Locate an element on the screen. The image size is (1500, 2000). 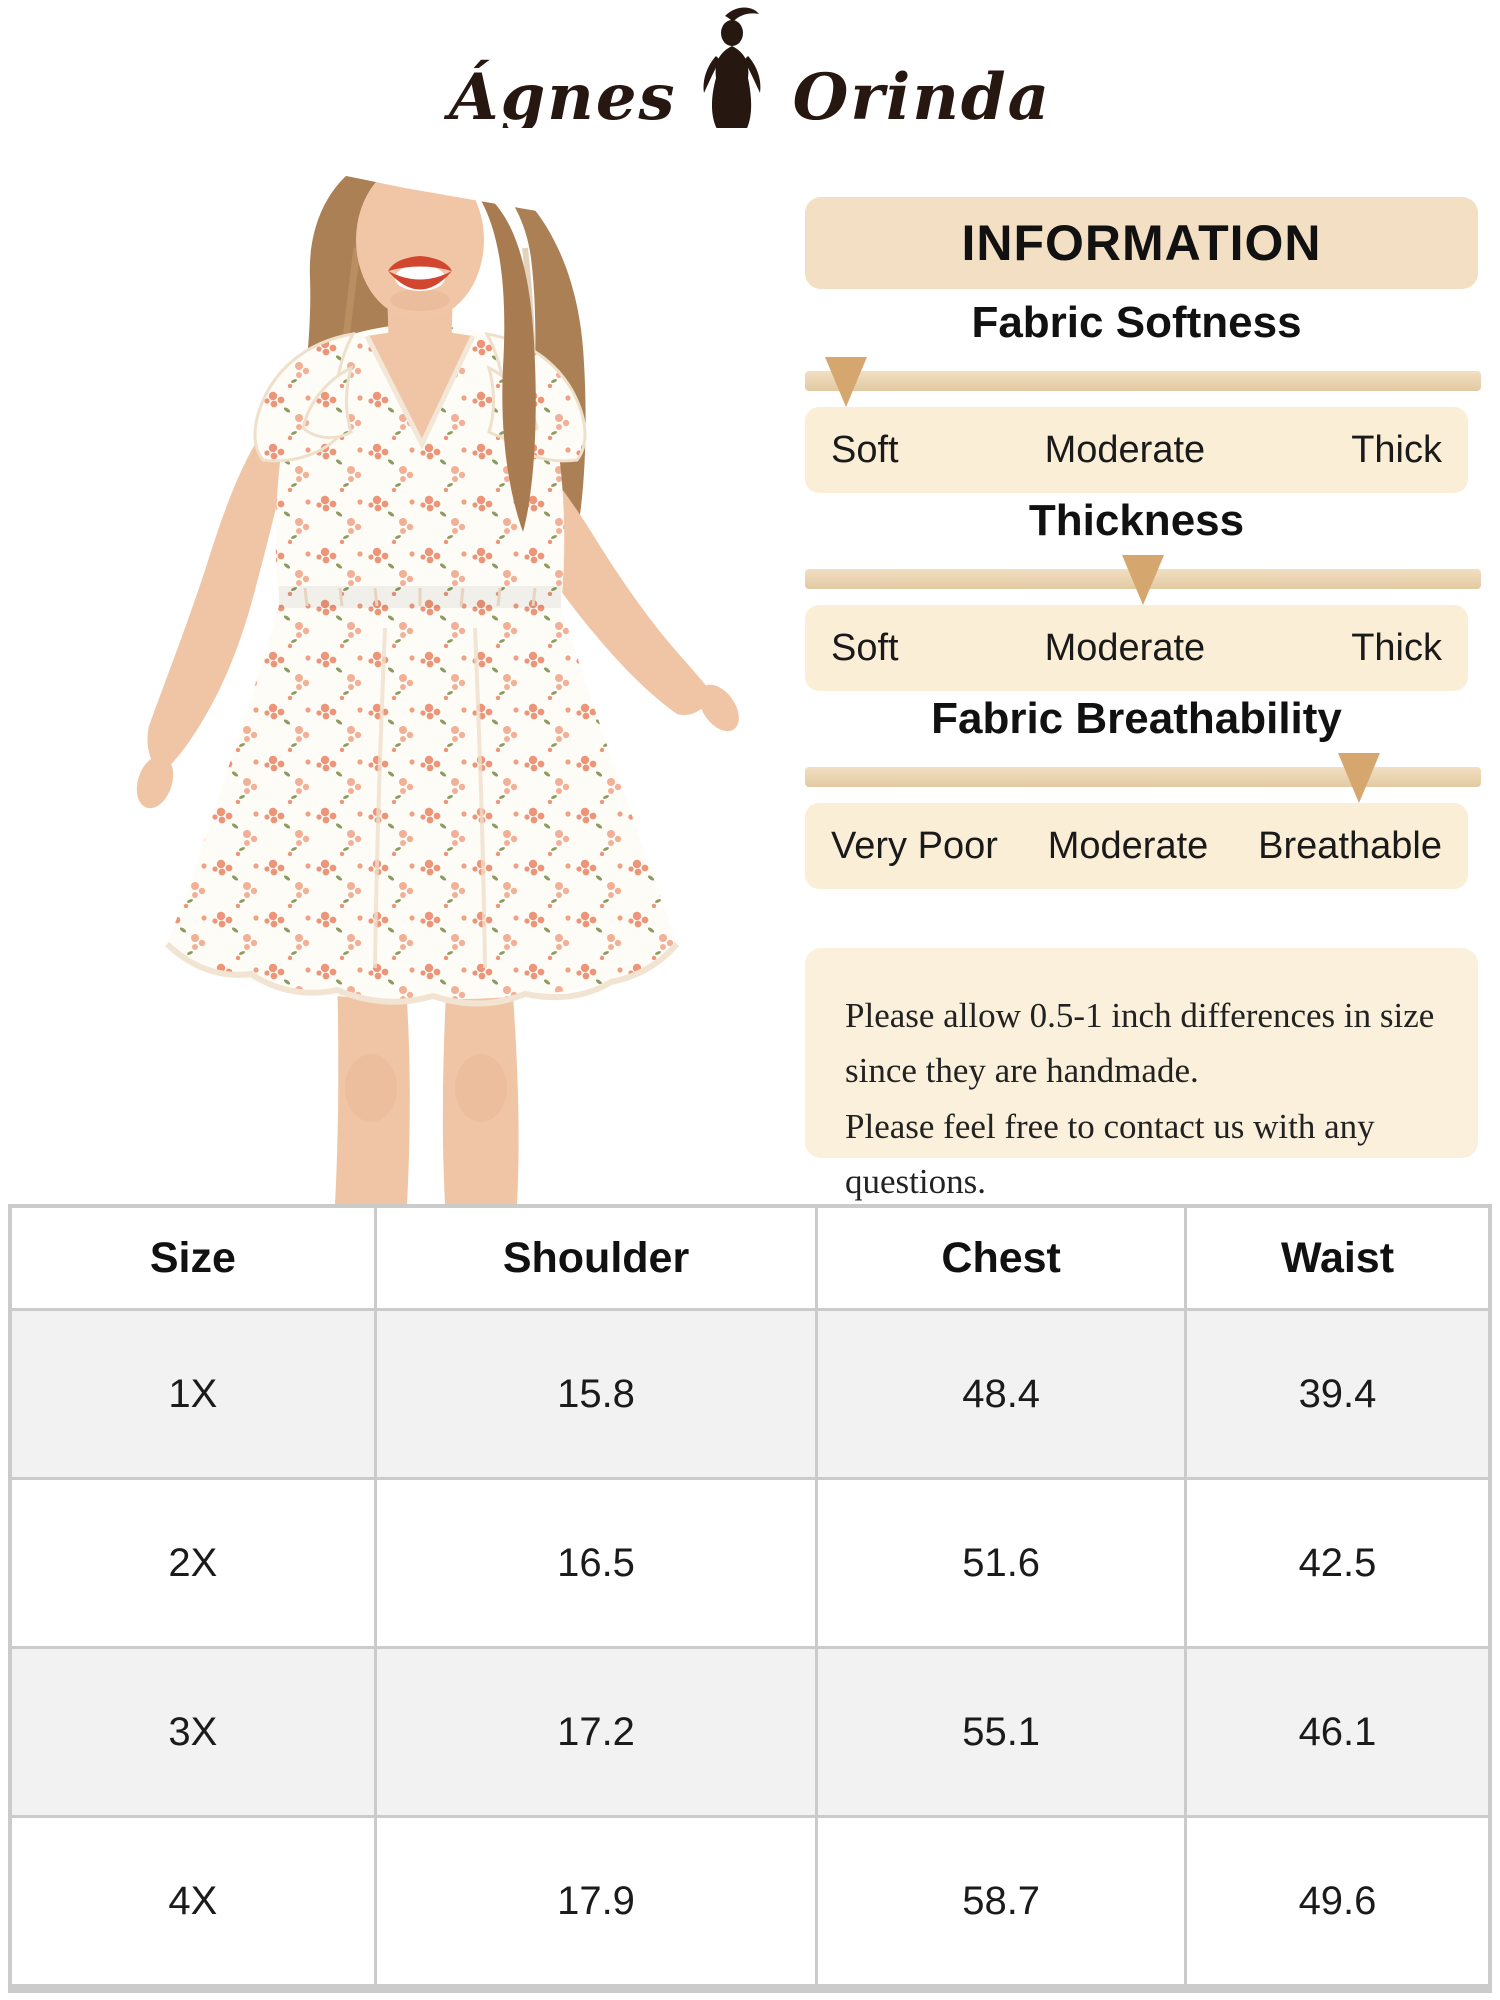
note-line: since they are handmade. is located at coordinates (1022, 1071).